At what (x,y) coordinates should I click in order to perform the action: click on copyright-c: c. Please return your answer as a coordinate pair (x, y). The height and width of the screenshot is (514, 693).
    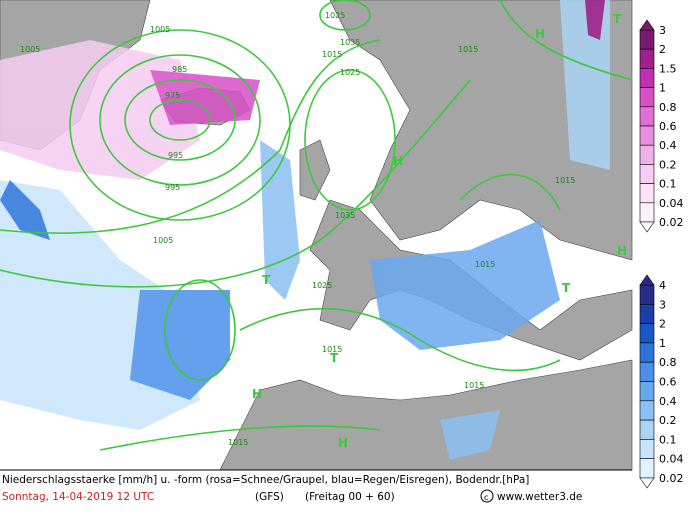
    Looking at the image, I should click on (486, 497).